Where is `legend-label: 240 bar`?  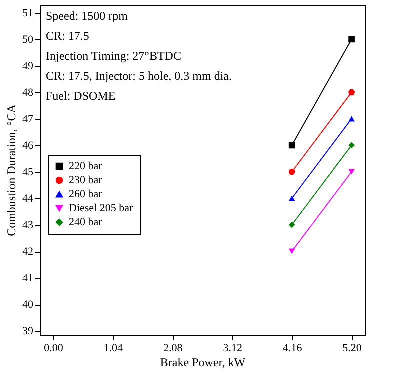
legend-label: 240 bar is located at coordinates (86, 222).